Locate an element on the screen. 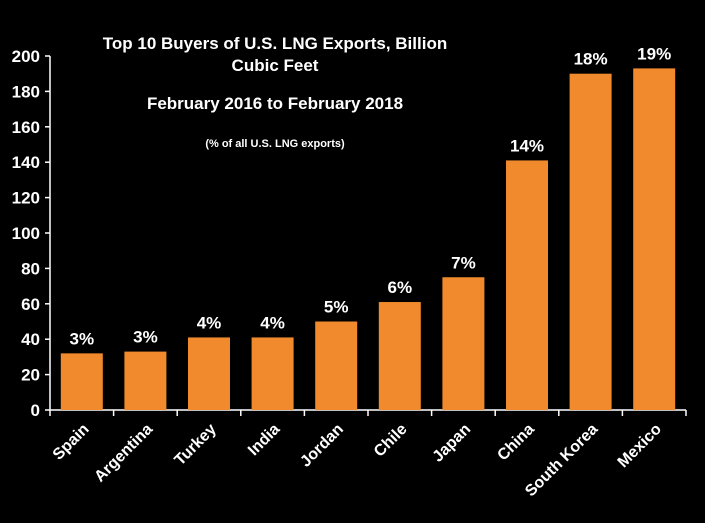  bar-argentina is located at coordinates (145, 380).